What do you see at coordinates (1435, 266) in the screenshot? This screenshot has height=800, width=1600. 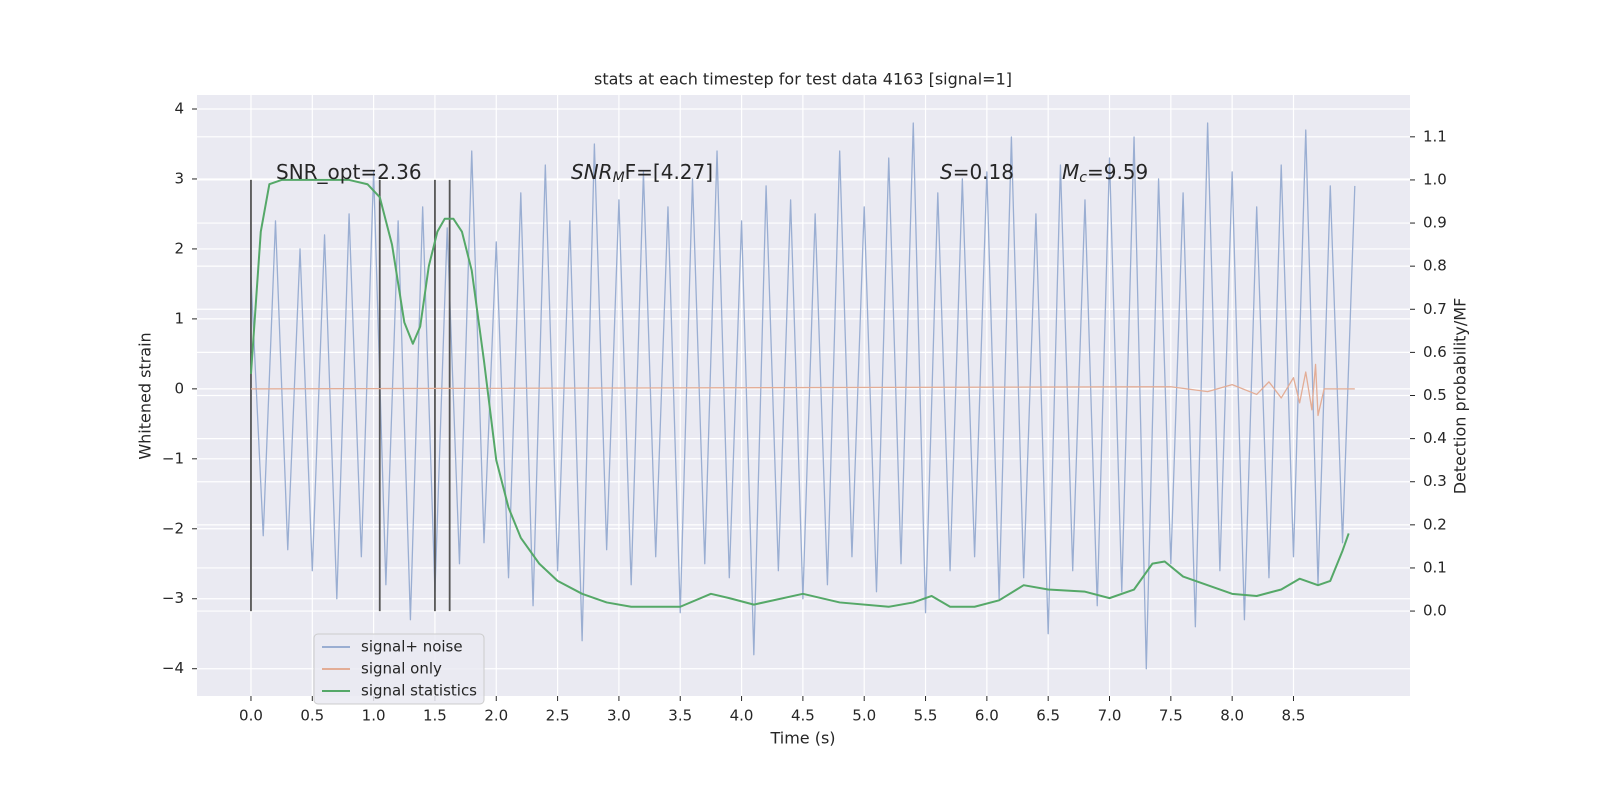 I see `y2-tick-label: 0.8` at bounding box center [1435, 266].